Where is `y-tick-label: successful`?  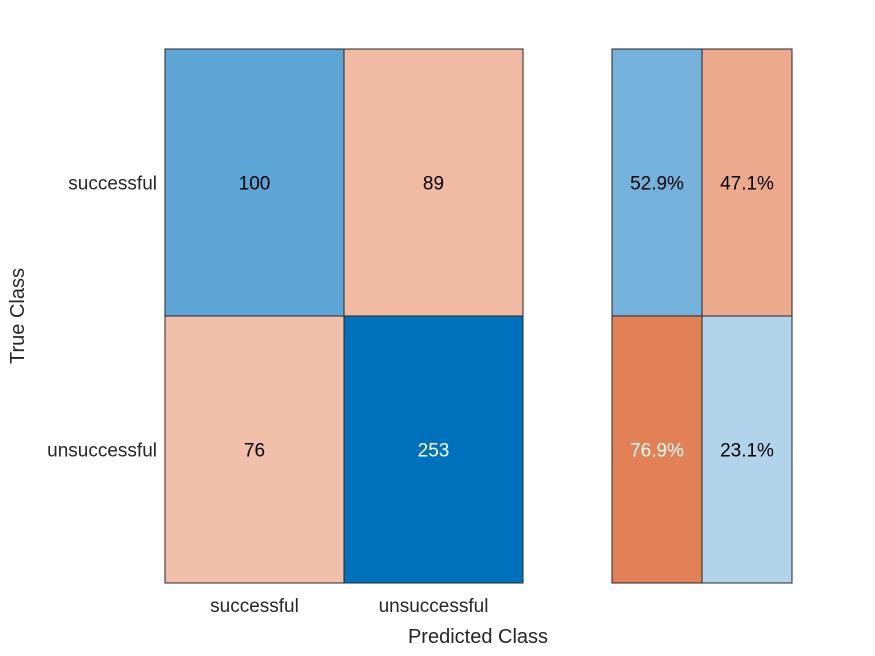
y-tick-label: successful is located at coordinates (112, 184).